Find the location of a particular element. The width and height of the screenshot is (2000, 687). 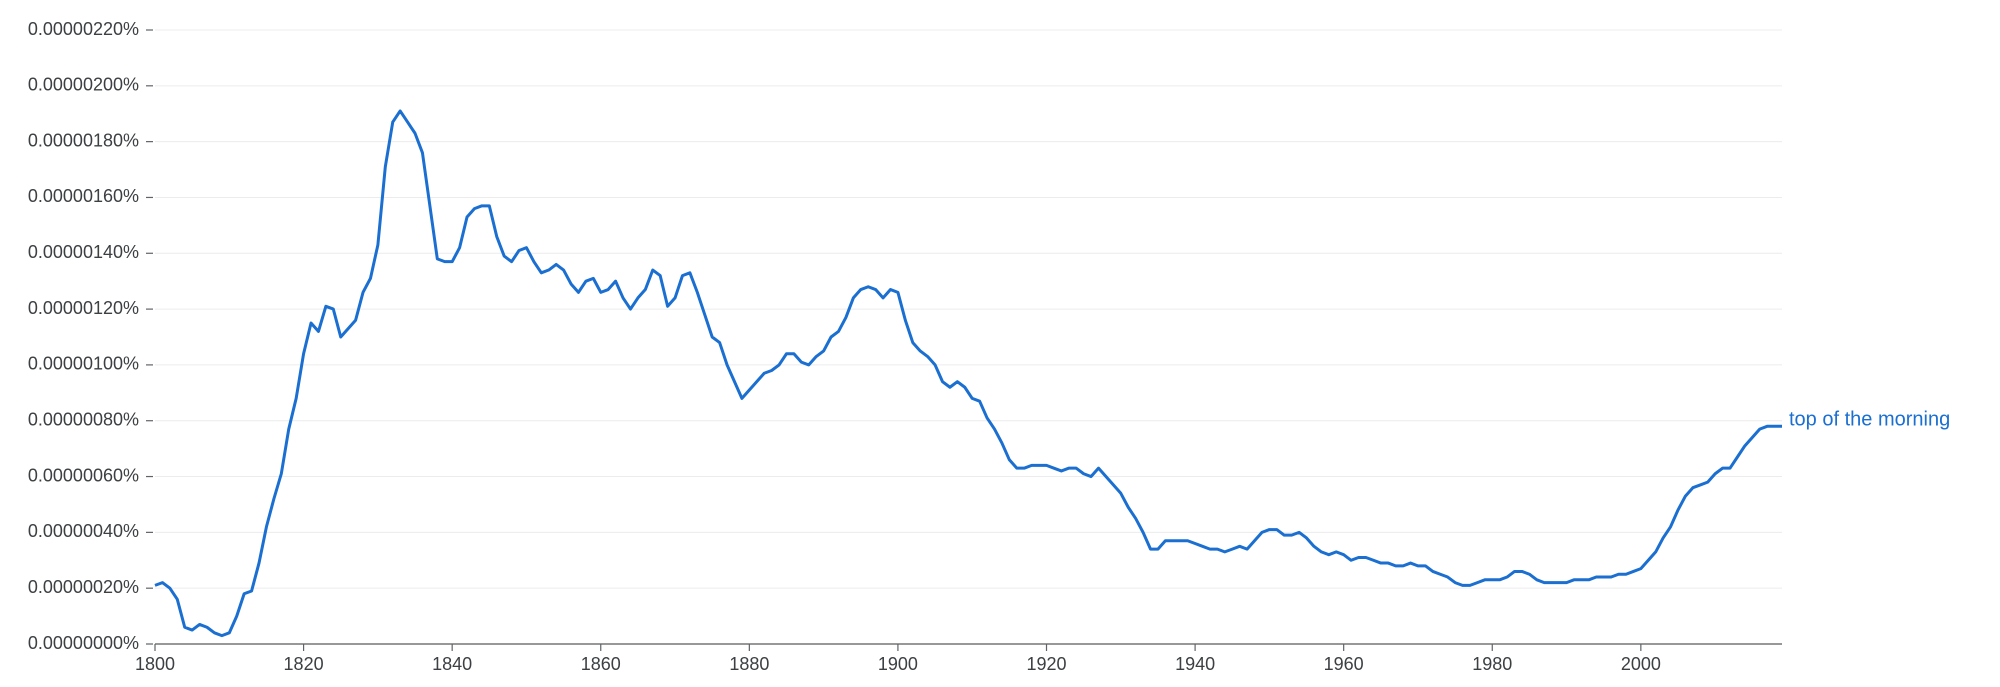

y-tick-label: 0.00000200% is located at coordinates (83, 85).